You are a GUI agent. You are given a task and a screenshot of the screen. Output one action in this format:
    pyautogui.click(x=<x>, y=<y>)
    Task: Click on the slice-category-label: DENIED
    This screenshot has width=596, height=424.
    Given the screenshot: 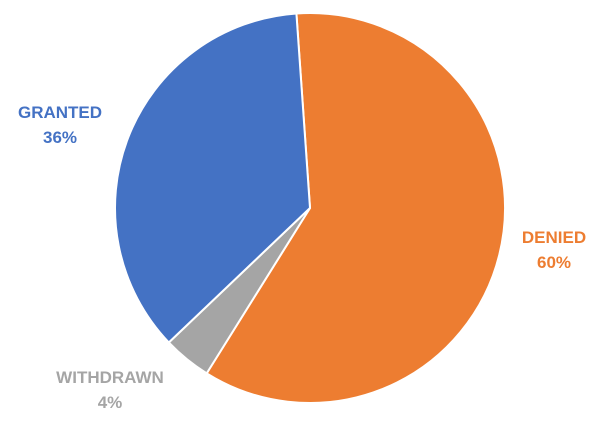 What is the action you would take?
    pyautogui.click(x=554, y=237)
    